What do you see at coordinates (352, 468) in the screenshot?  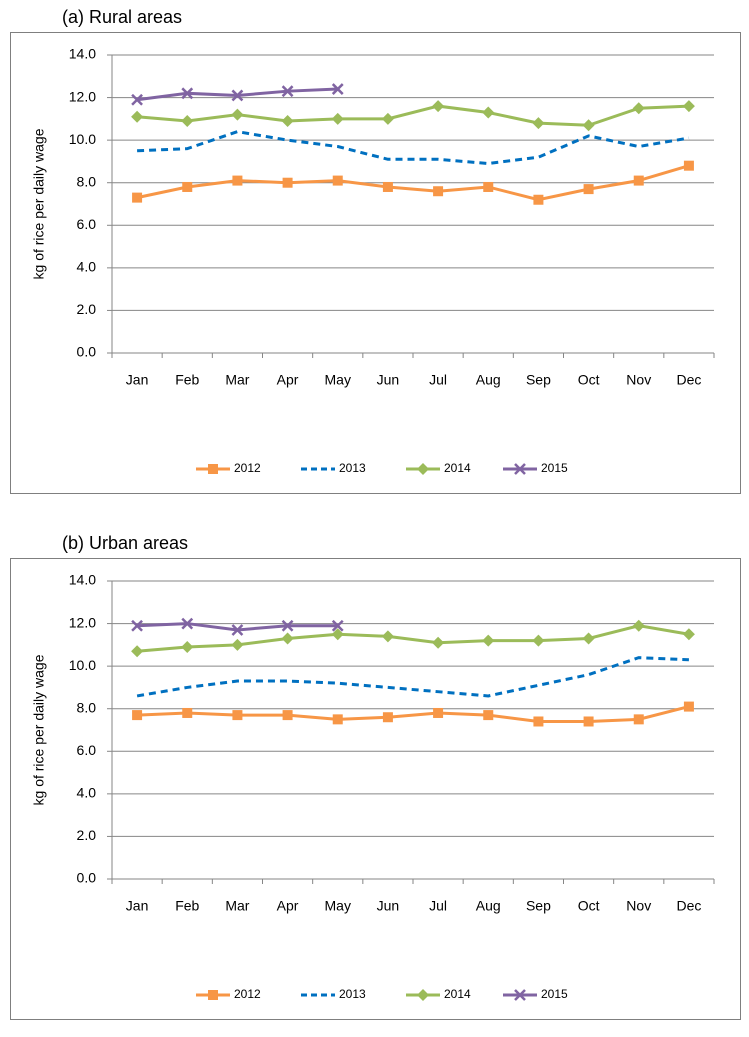 I see `legend-label: 2013` at bounding box center [352, 468].